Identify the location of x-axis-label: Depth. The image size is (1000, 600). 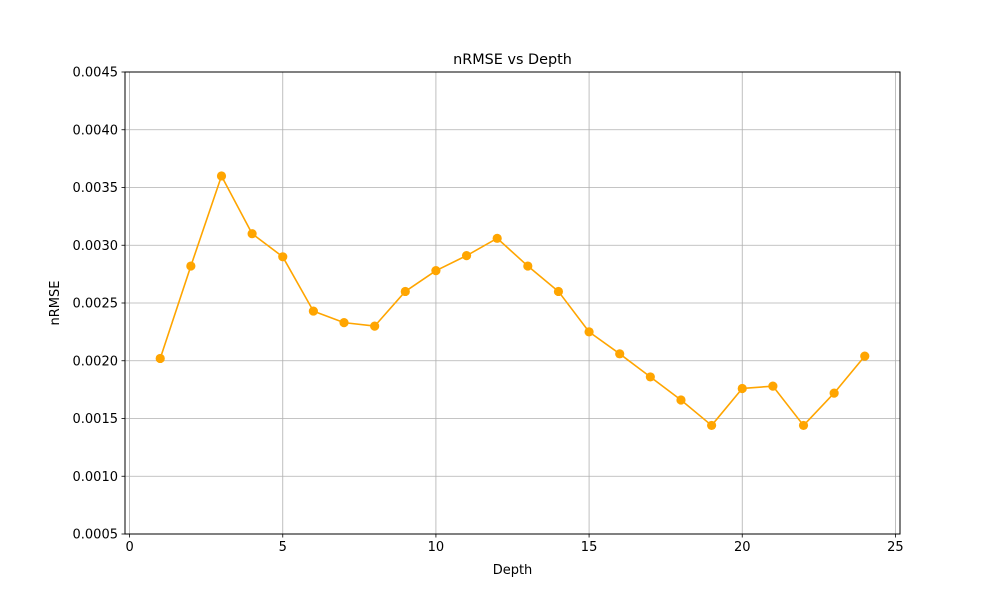
(513, 570).